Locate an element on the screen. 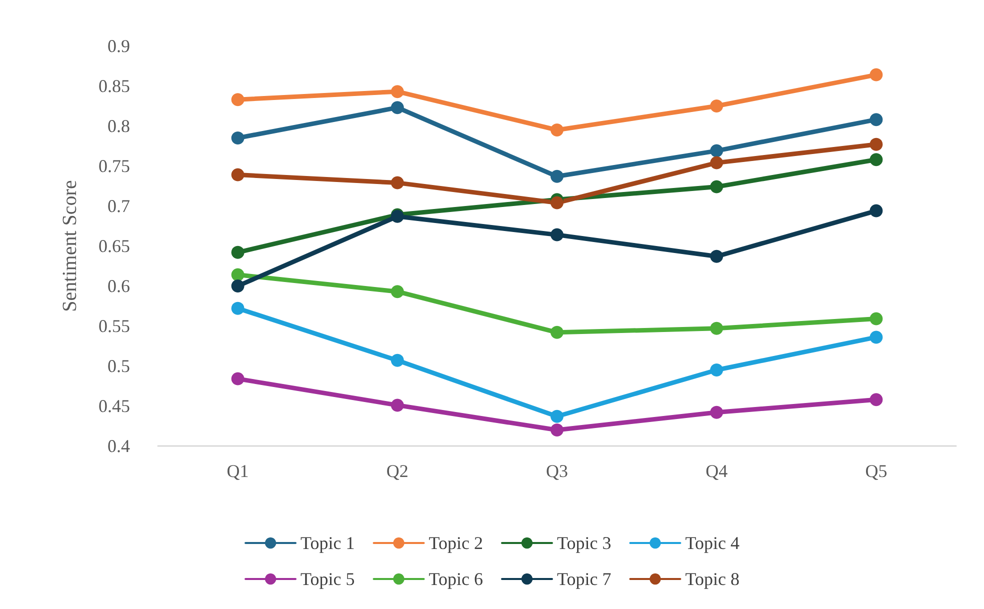 The height and width of the screenshot is (609, 984). legend-label: Topic 3 is located at coordinates (584, 543).